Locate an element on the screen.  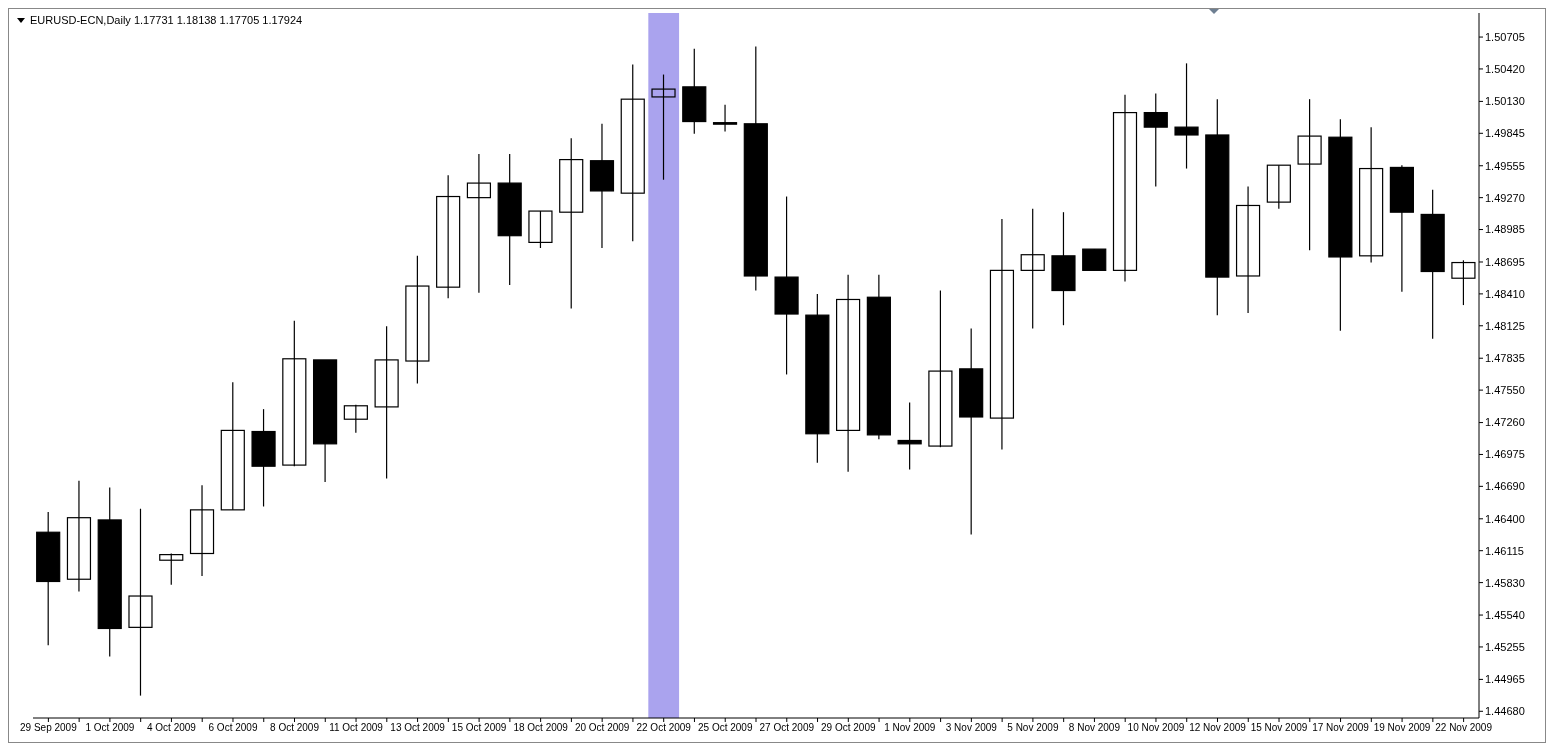
x-tick-label: 8 Oct 2009 is located at coordinates (295, 728).